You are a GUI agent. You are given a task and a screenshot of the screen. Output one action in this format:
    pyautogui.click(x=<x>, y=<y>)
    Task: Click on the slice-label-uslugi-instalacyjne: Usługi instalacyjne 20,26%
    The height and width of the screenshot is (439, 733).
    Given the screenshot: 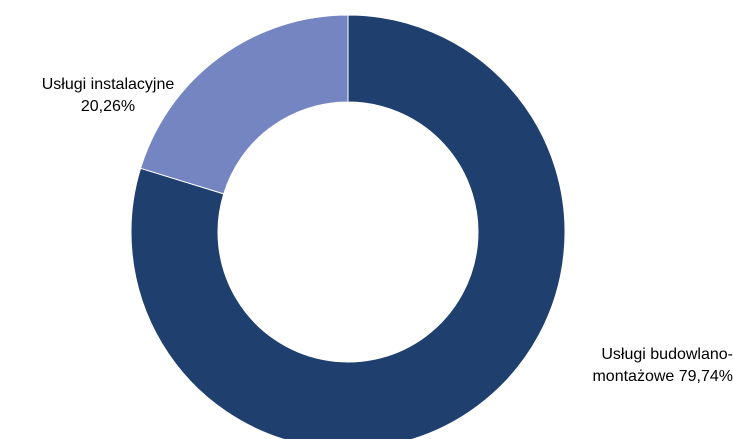 What is the action you would take?
    pyautogui.click(x=108, y=96)
    